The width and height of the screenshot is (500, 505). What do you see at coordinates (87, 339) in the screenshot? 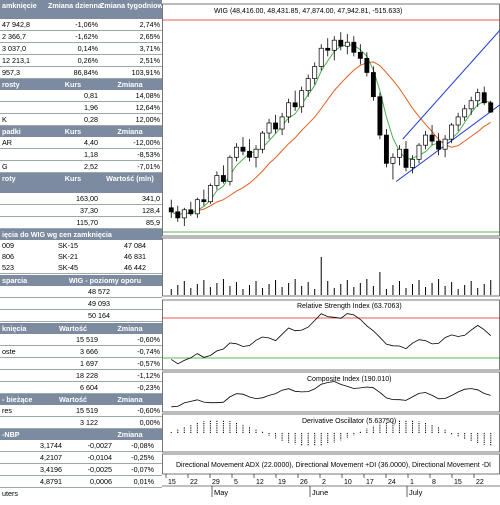
I see `volume-row-cell: 15 519` at bounding box center [87, 339].